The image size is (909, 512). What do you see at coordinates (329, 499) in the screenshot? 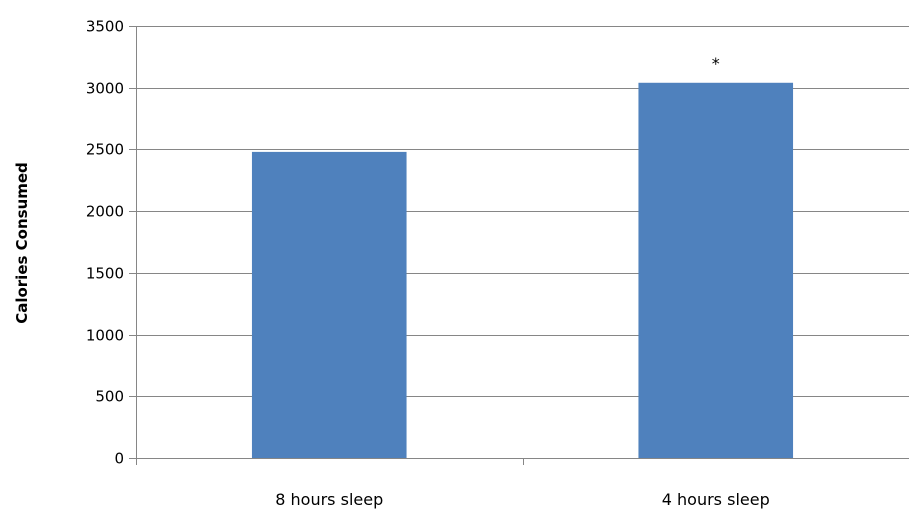
I see `x-tick-label: 8 hours sleep` at bounding box center [329, 499].